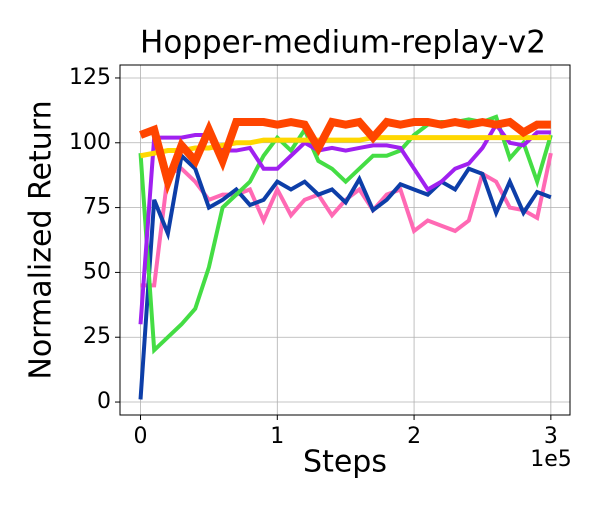  What do you see at coordinates (104, 401) in the screenshot?
I see `y-tick-label: 0` at bounding box center [104, 401].